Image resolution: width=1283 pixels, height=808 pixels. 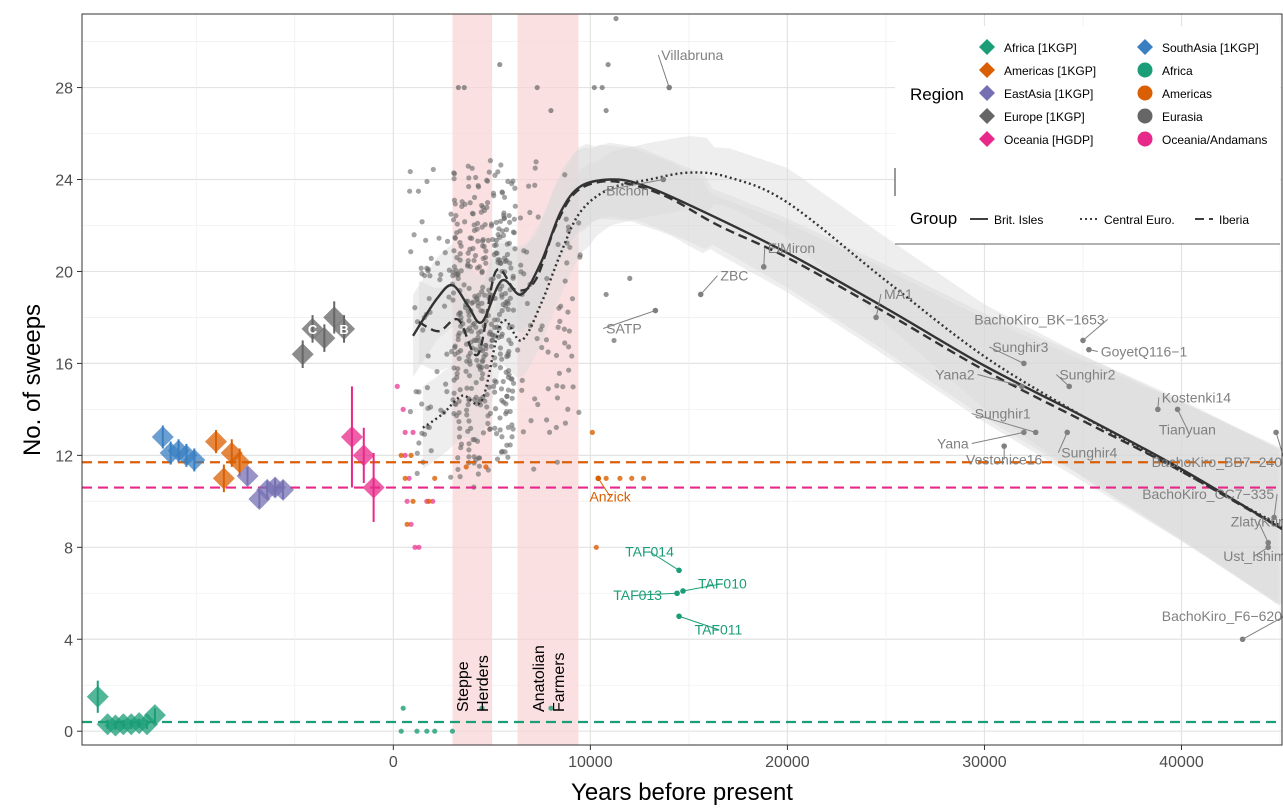 I want to click on sample-label: Vestonice16, so click(x=1004, y=460).